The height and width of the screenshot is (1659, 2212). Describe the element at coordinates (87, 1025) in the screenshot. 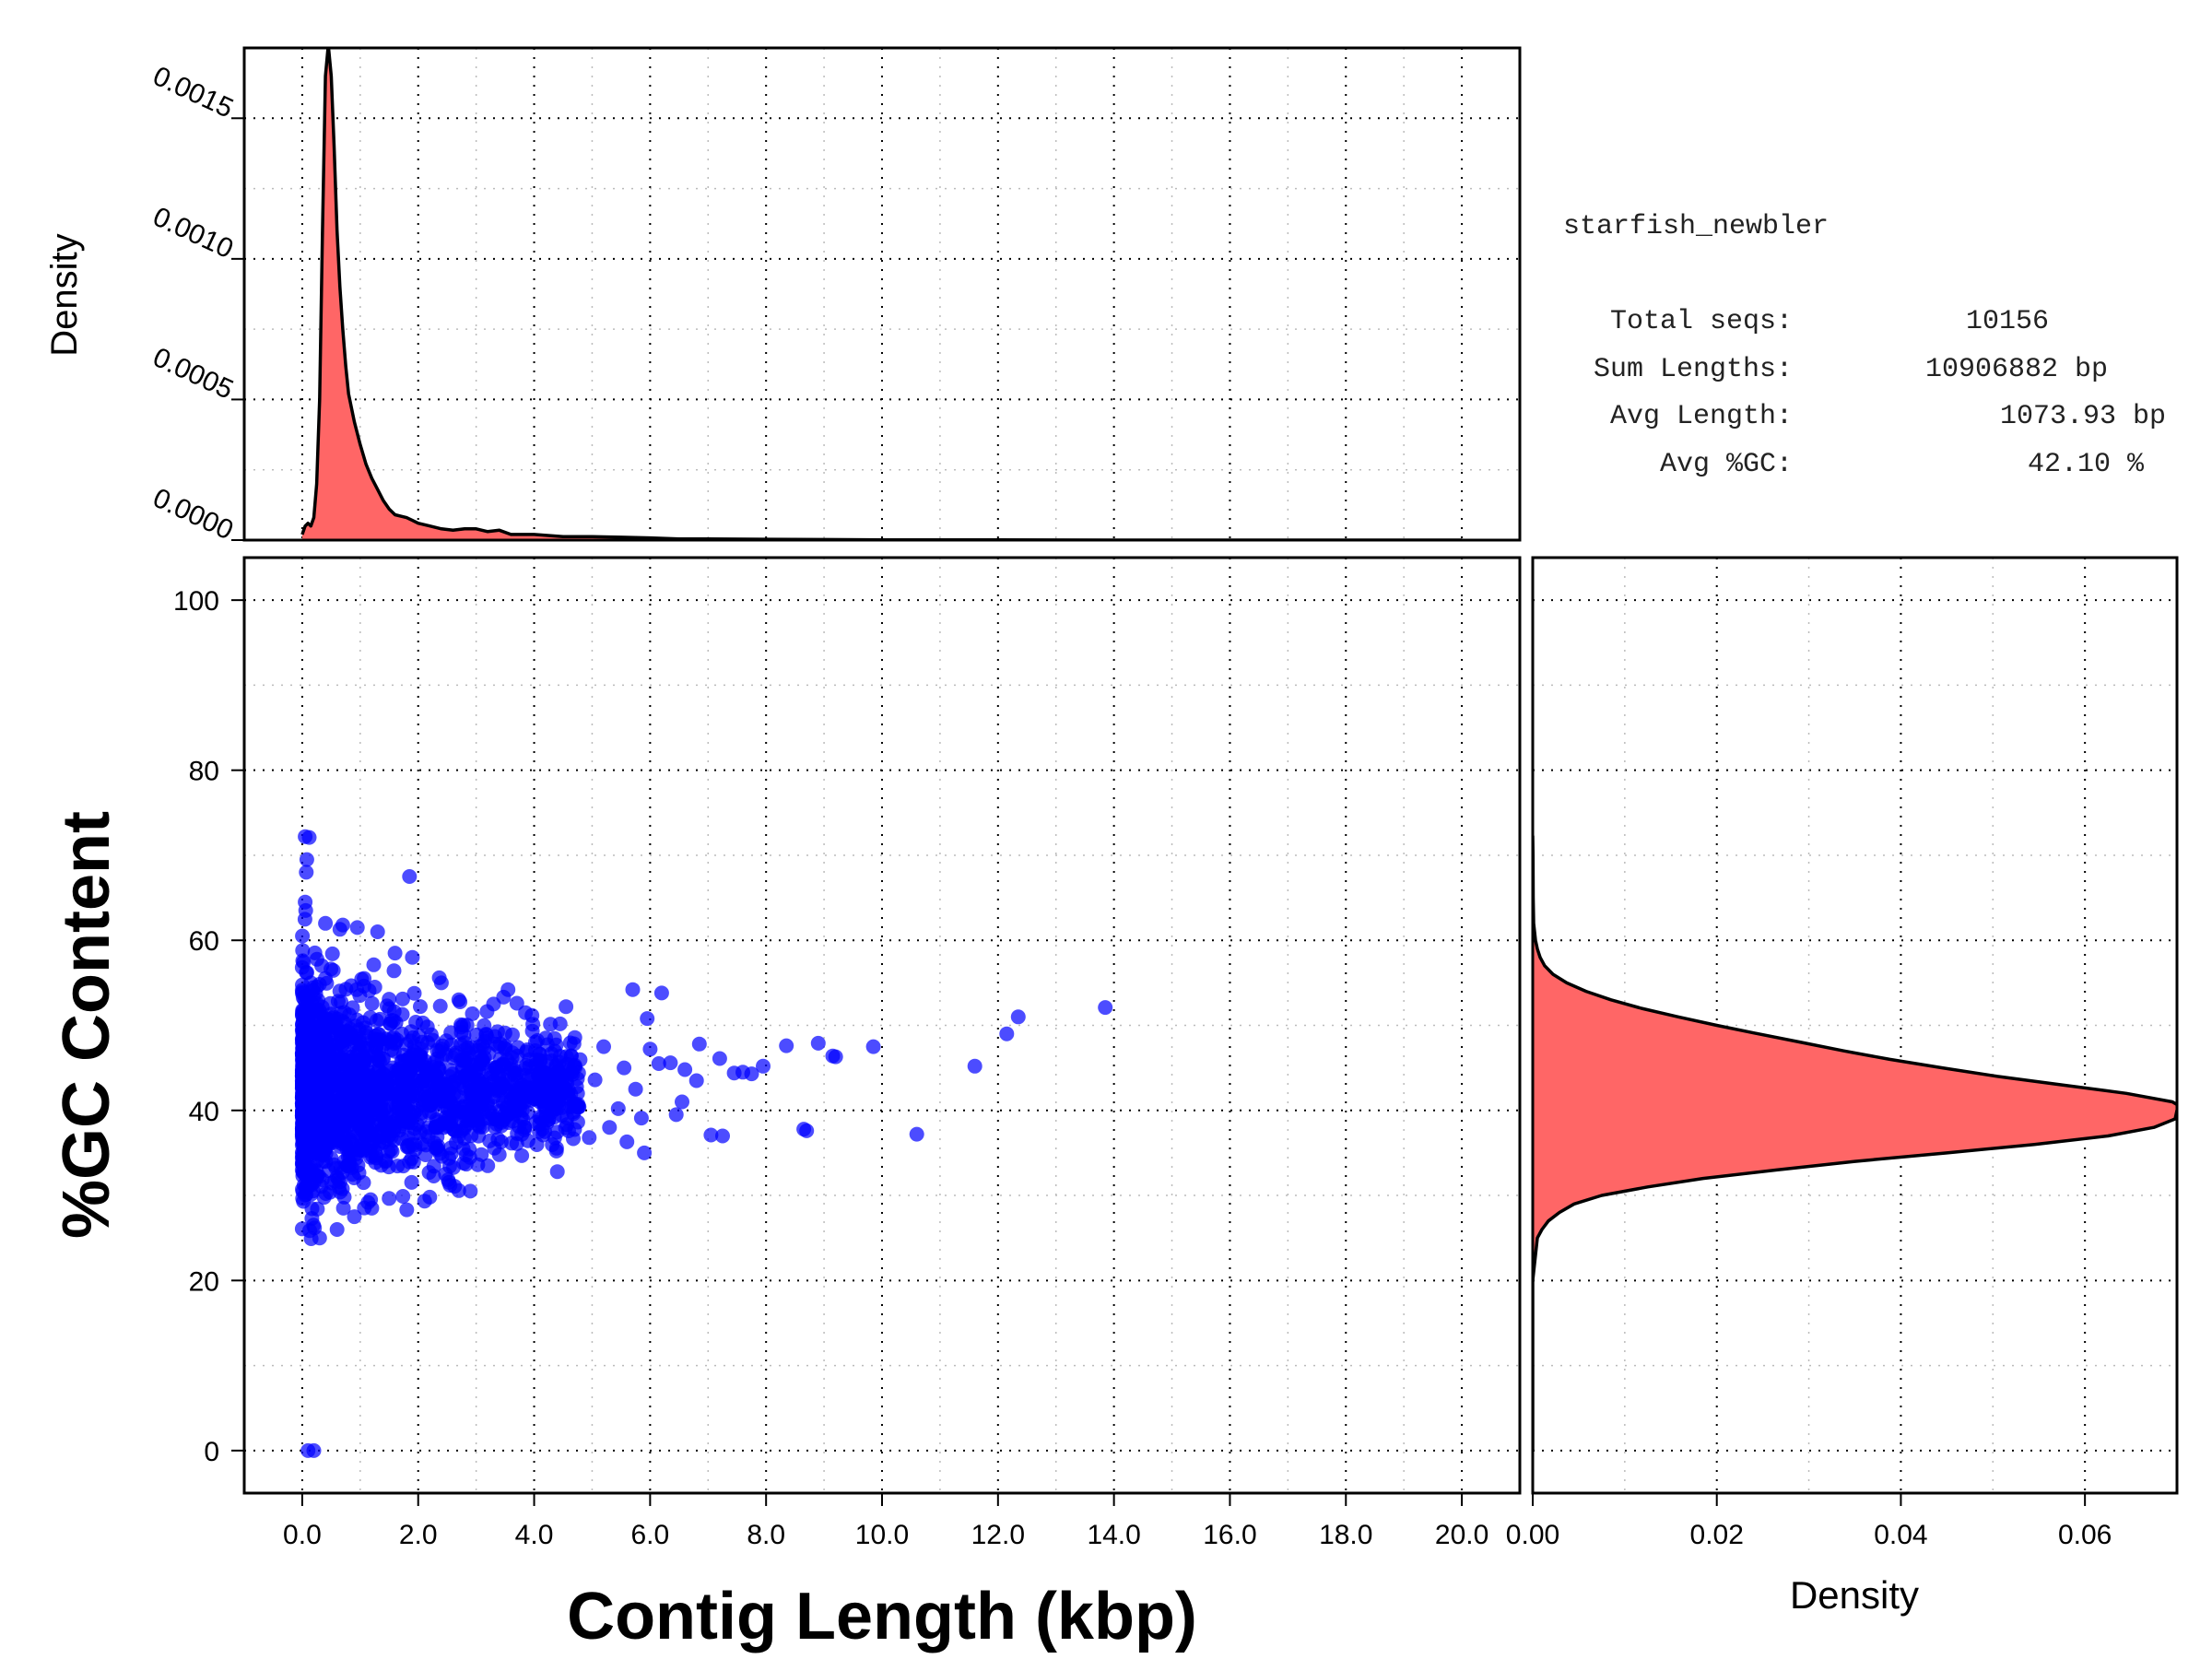

I see `scatter-ylabel: %GC Content` at that location.